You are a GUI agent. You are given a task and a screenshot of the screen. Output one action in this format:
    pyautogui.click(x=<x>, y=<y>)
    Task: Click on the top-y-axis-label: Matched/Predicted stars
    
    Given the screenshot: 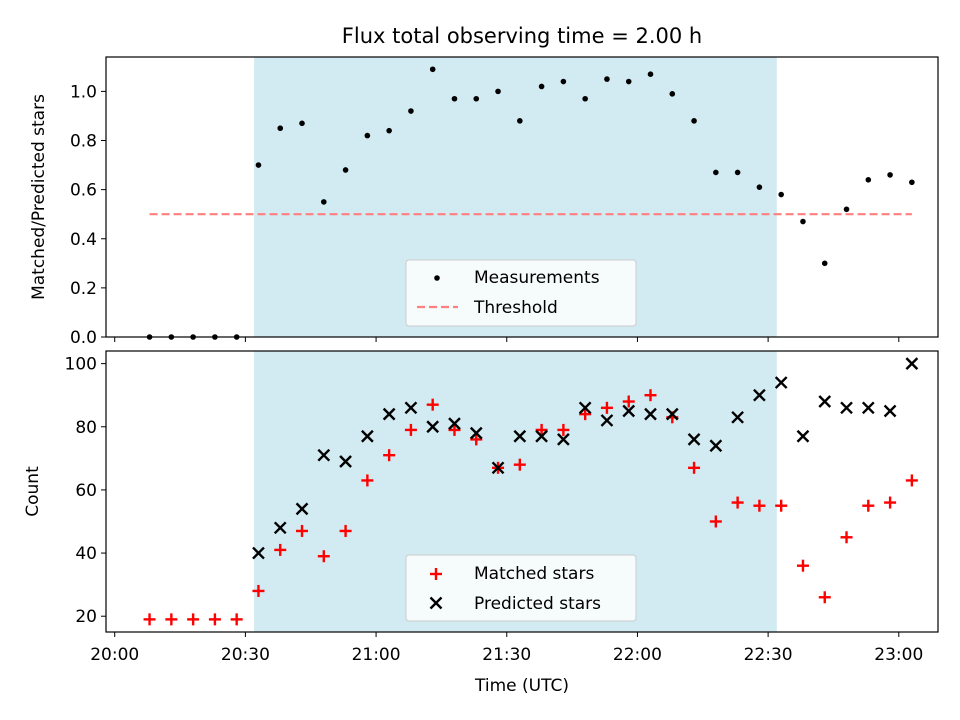 What is the action you would take?
    pyautogui.click(x=39, y=197)
    